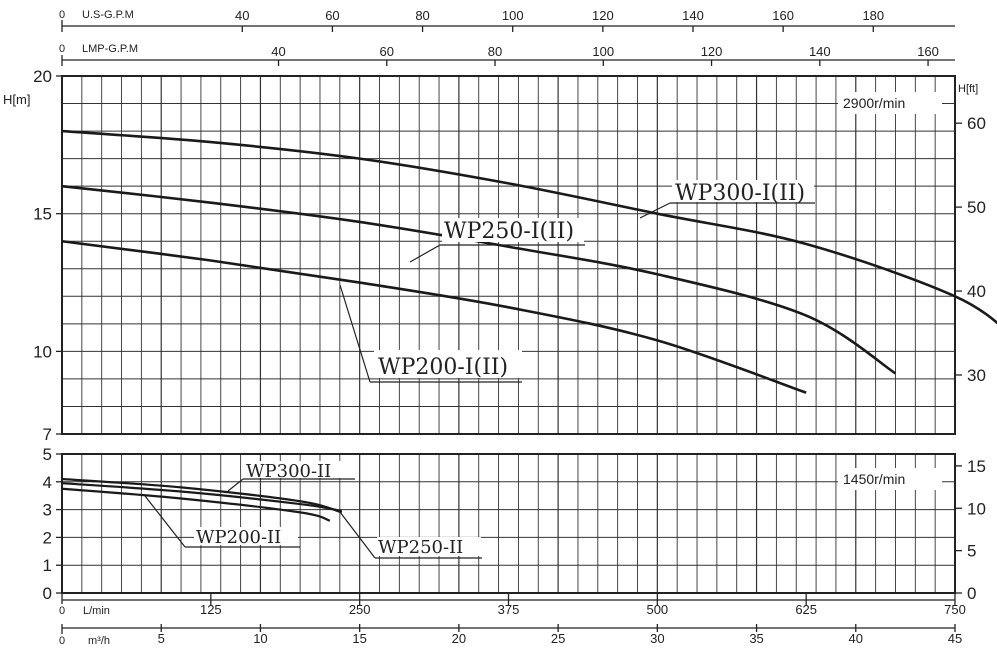  Describe the element at coordinates (559, 20) in the screenshot. I see `usgpm-ticks: 40 60 80 100 120 140 160 180` at that location.